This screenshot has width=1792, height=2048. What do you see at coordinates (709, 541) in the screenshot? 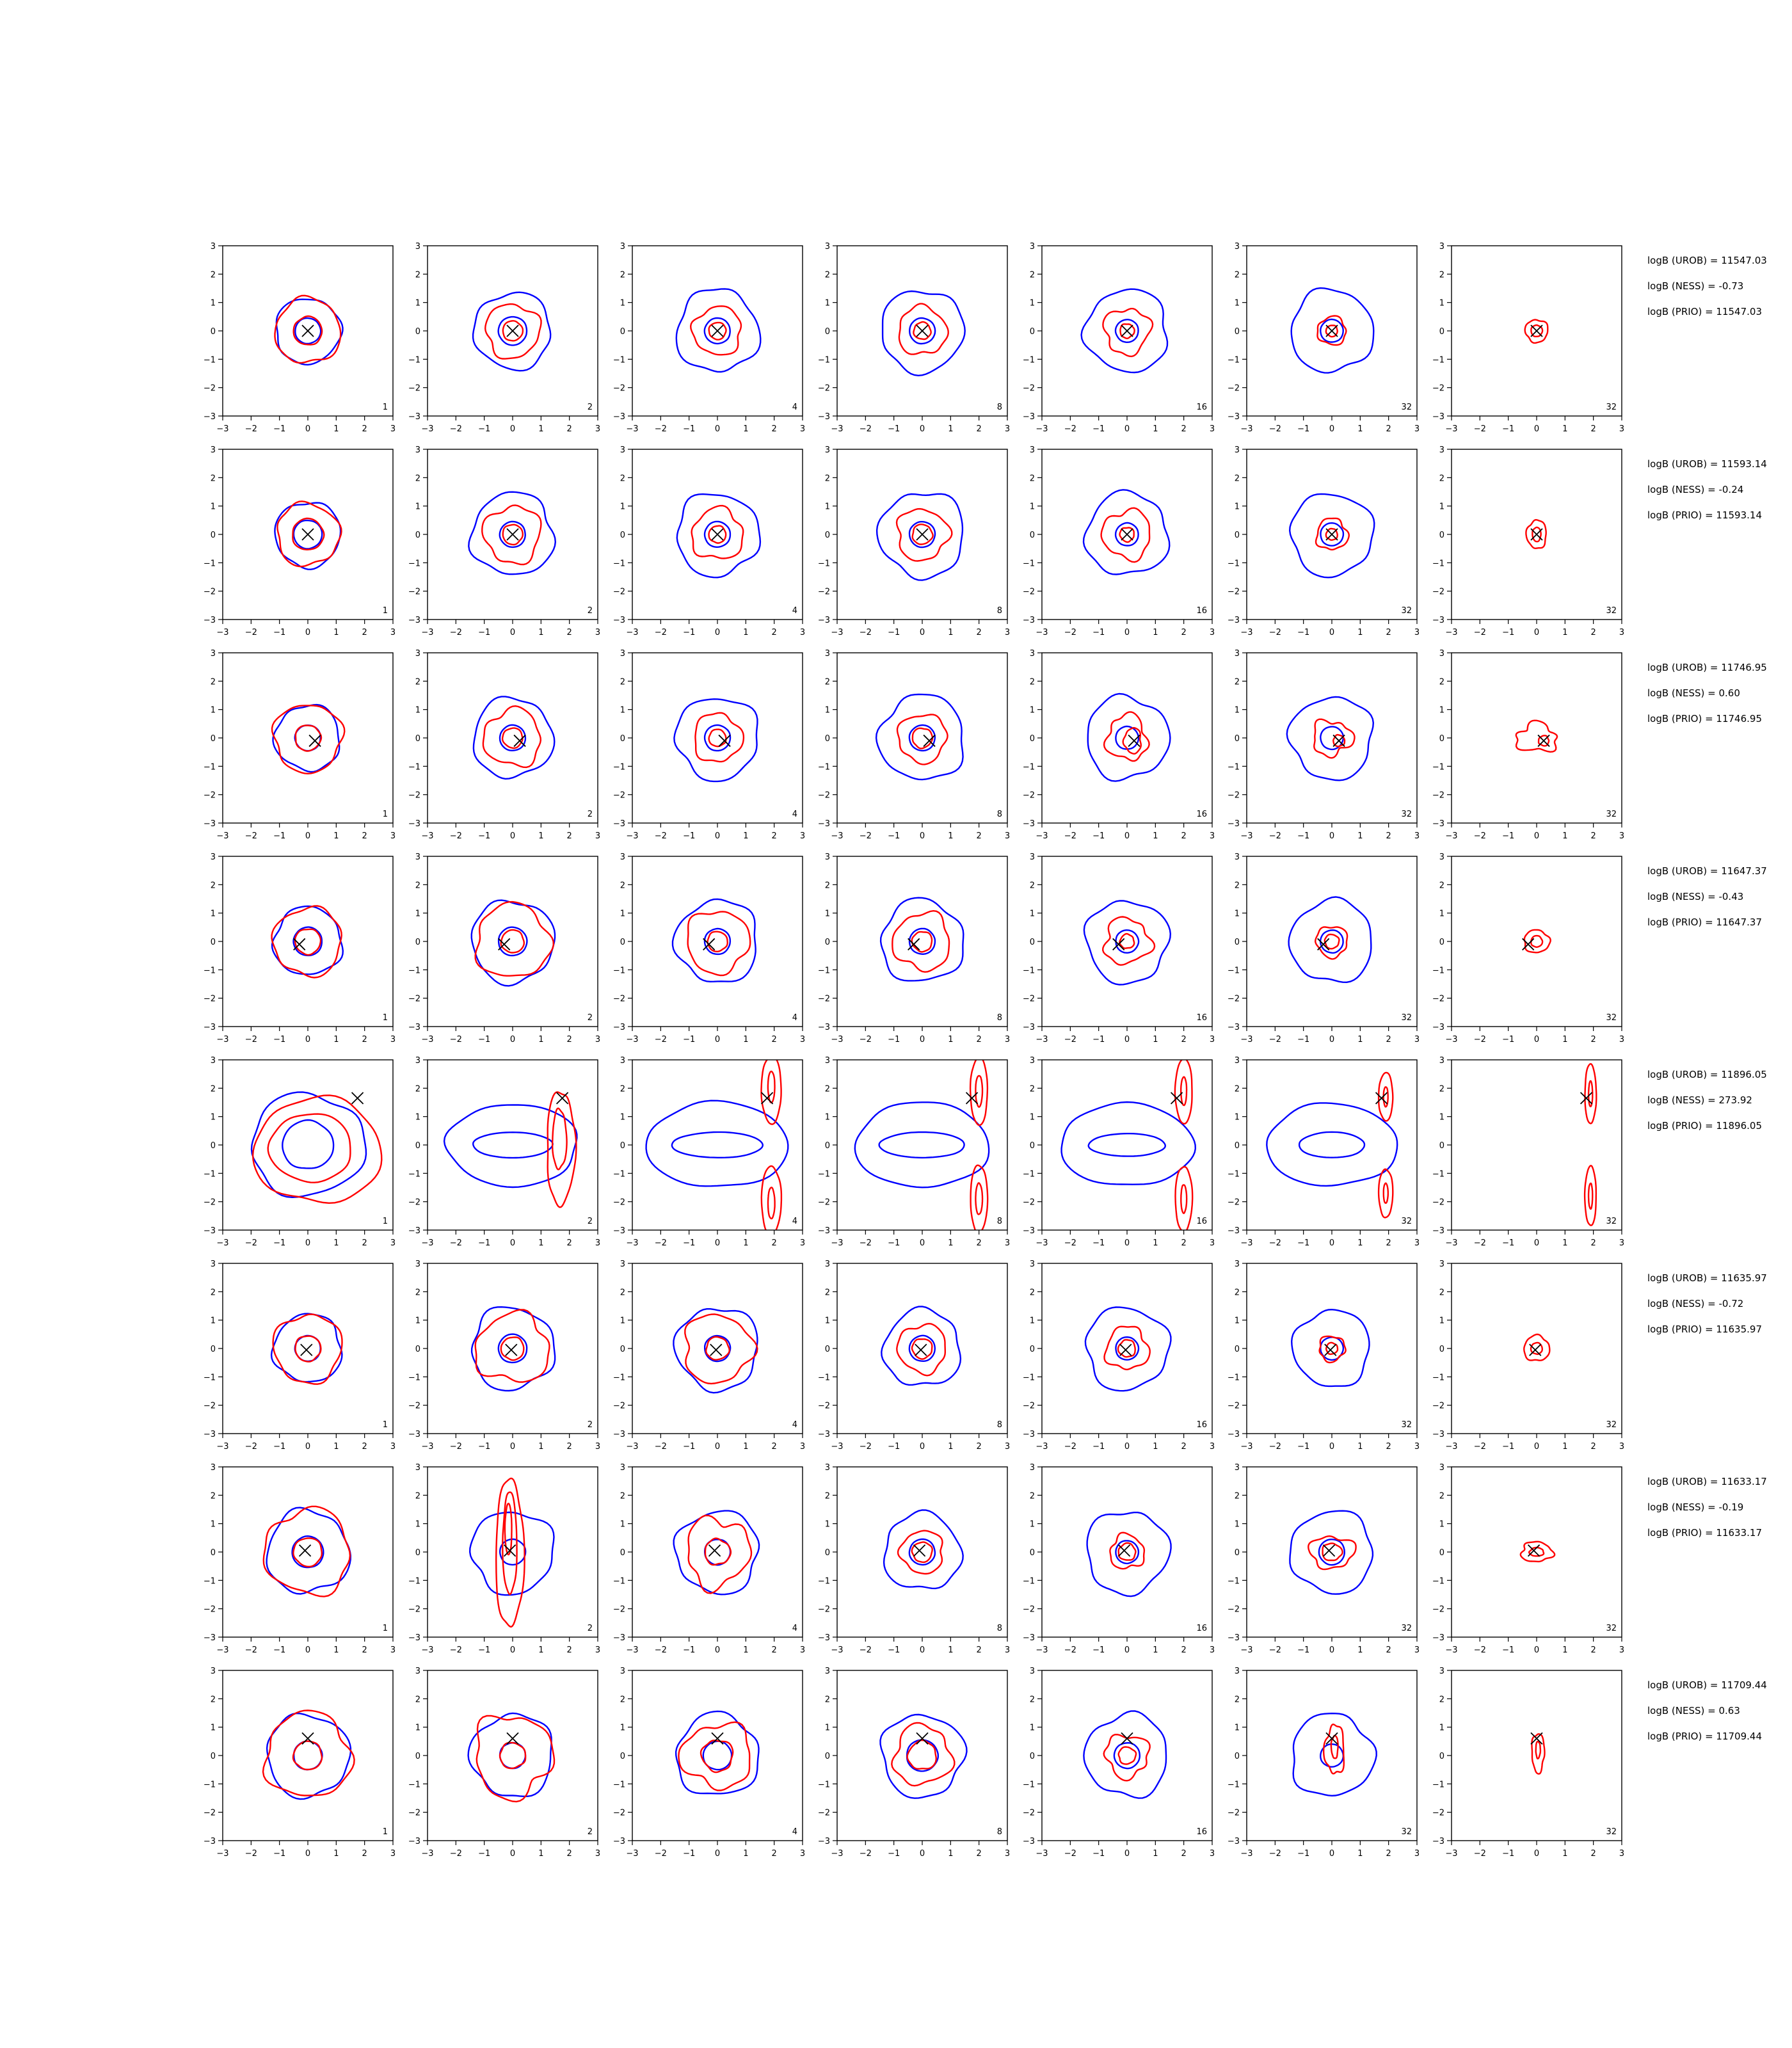
I see `panel-r2-c3: −3 3 −2 2 −1 1 0 0 1 −1 2 −2 3 −3 4` at bounding box center [709, 541].